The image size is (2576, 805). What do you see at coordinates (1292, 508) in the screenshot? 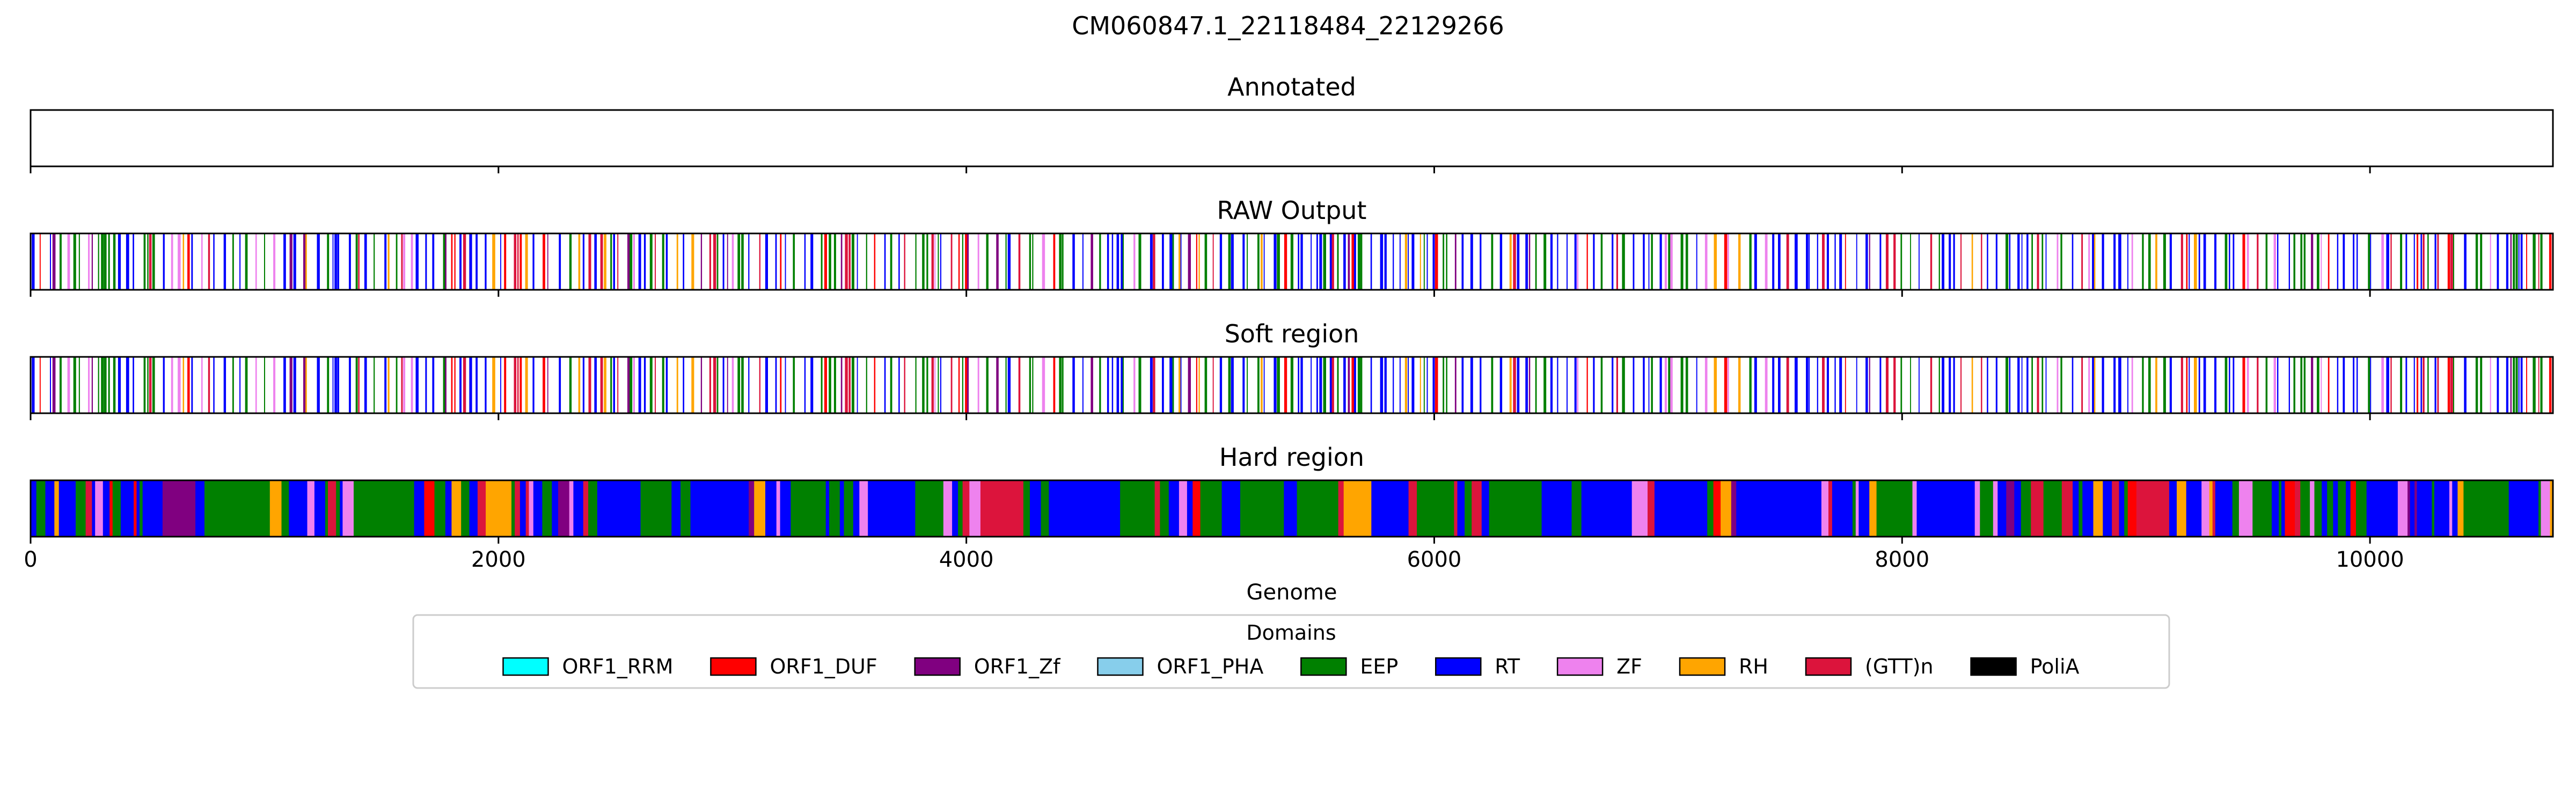
I see `panel-frame` at bounding box center [1292, 508].